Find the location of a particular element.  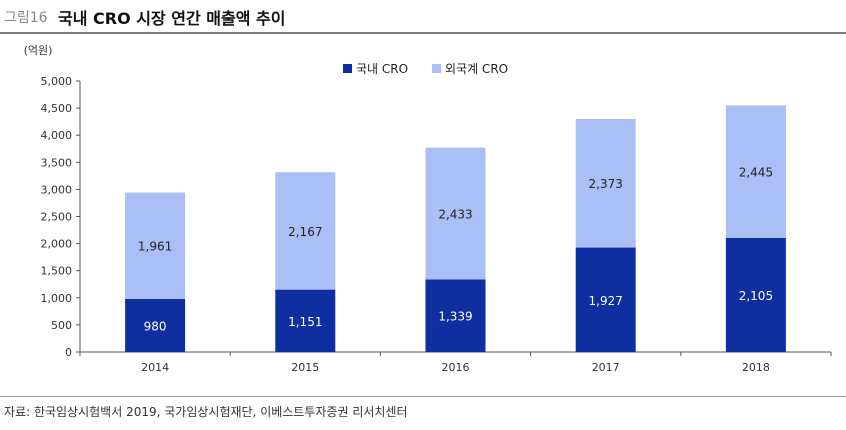

y-tick-label: 5,000 is located at coordinates (57, 81).